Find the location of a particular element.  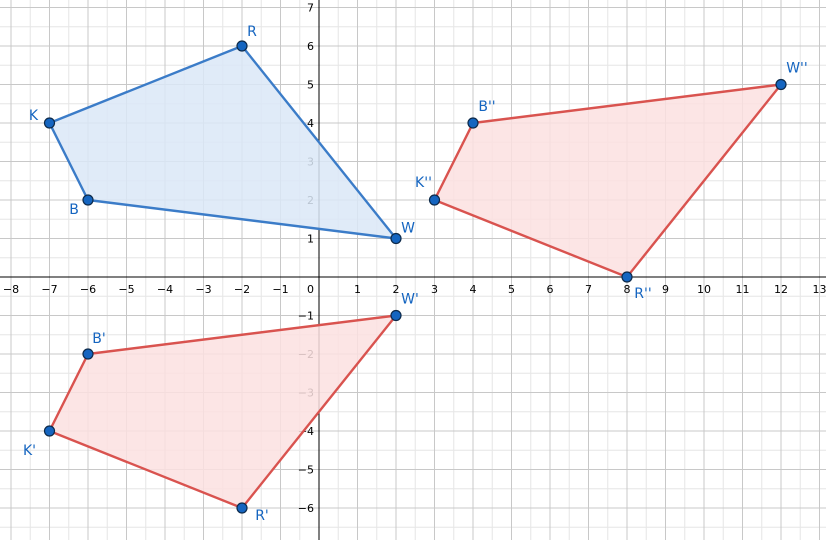

vertex-point-k-prime is located at coordinates (49, 431).